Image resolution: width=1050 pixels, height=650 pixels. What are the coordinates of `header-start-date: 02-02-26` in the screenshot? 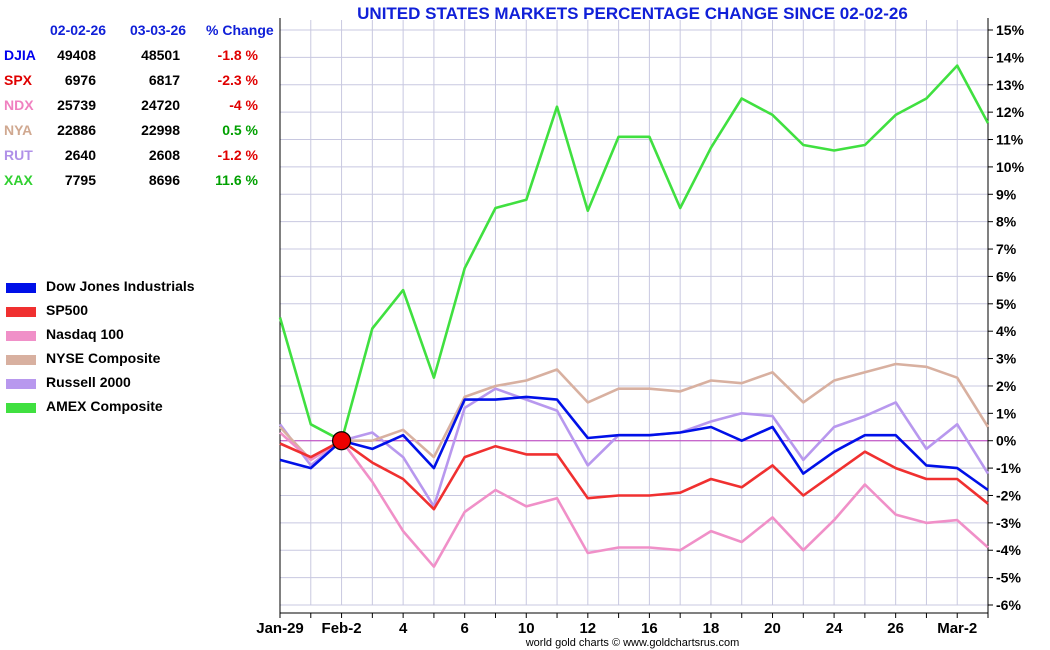 It's located at (78, 30).